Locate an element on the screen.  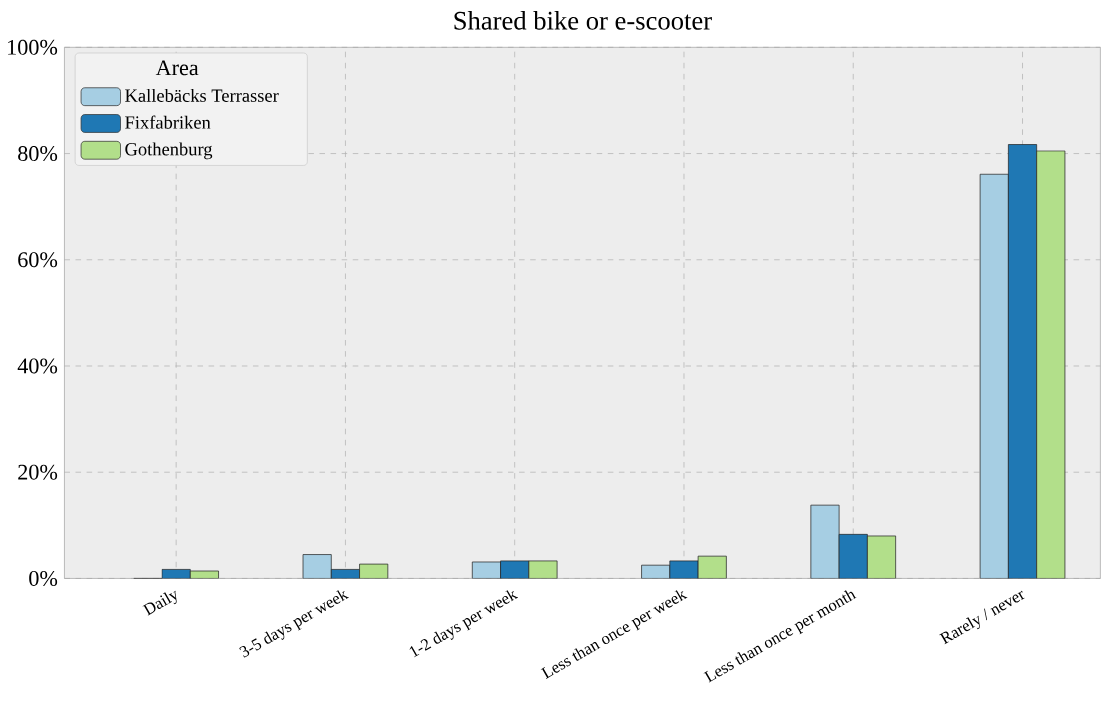
chart-title: Shared bike or e-scooter is located at coordinates (583, 20).